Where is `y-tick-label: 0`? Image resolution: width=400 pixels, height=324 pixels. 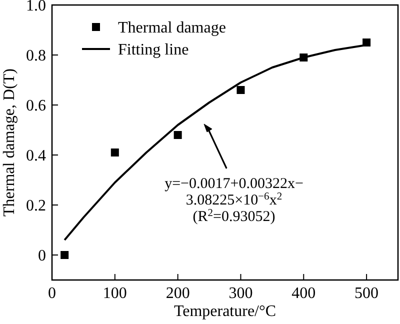 y-tick-label: 0 is located at coordinates (42, 256).